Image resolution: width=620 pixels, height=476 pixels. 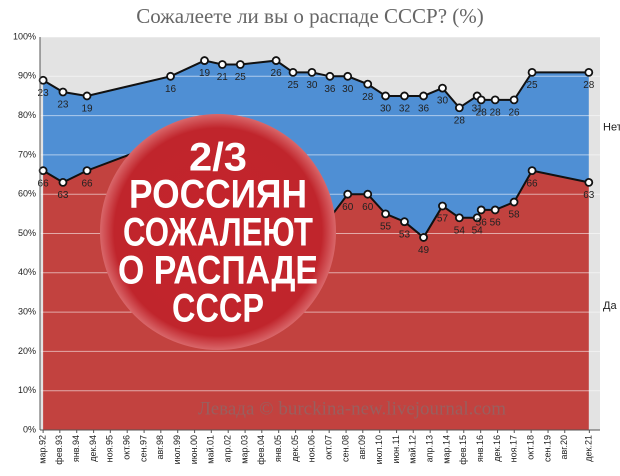 I want to click on data-label: 58, so click(x=515, y=215).